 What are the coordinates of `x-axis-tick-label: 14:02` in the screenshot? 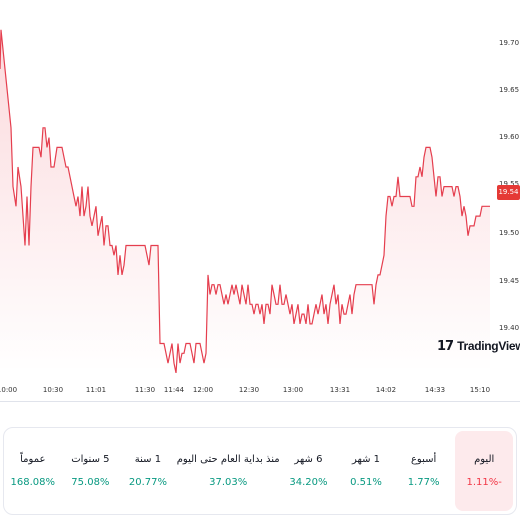 It's located at (386, 390).